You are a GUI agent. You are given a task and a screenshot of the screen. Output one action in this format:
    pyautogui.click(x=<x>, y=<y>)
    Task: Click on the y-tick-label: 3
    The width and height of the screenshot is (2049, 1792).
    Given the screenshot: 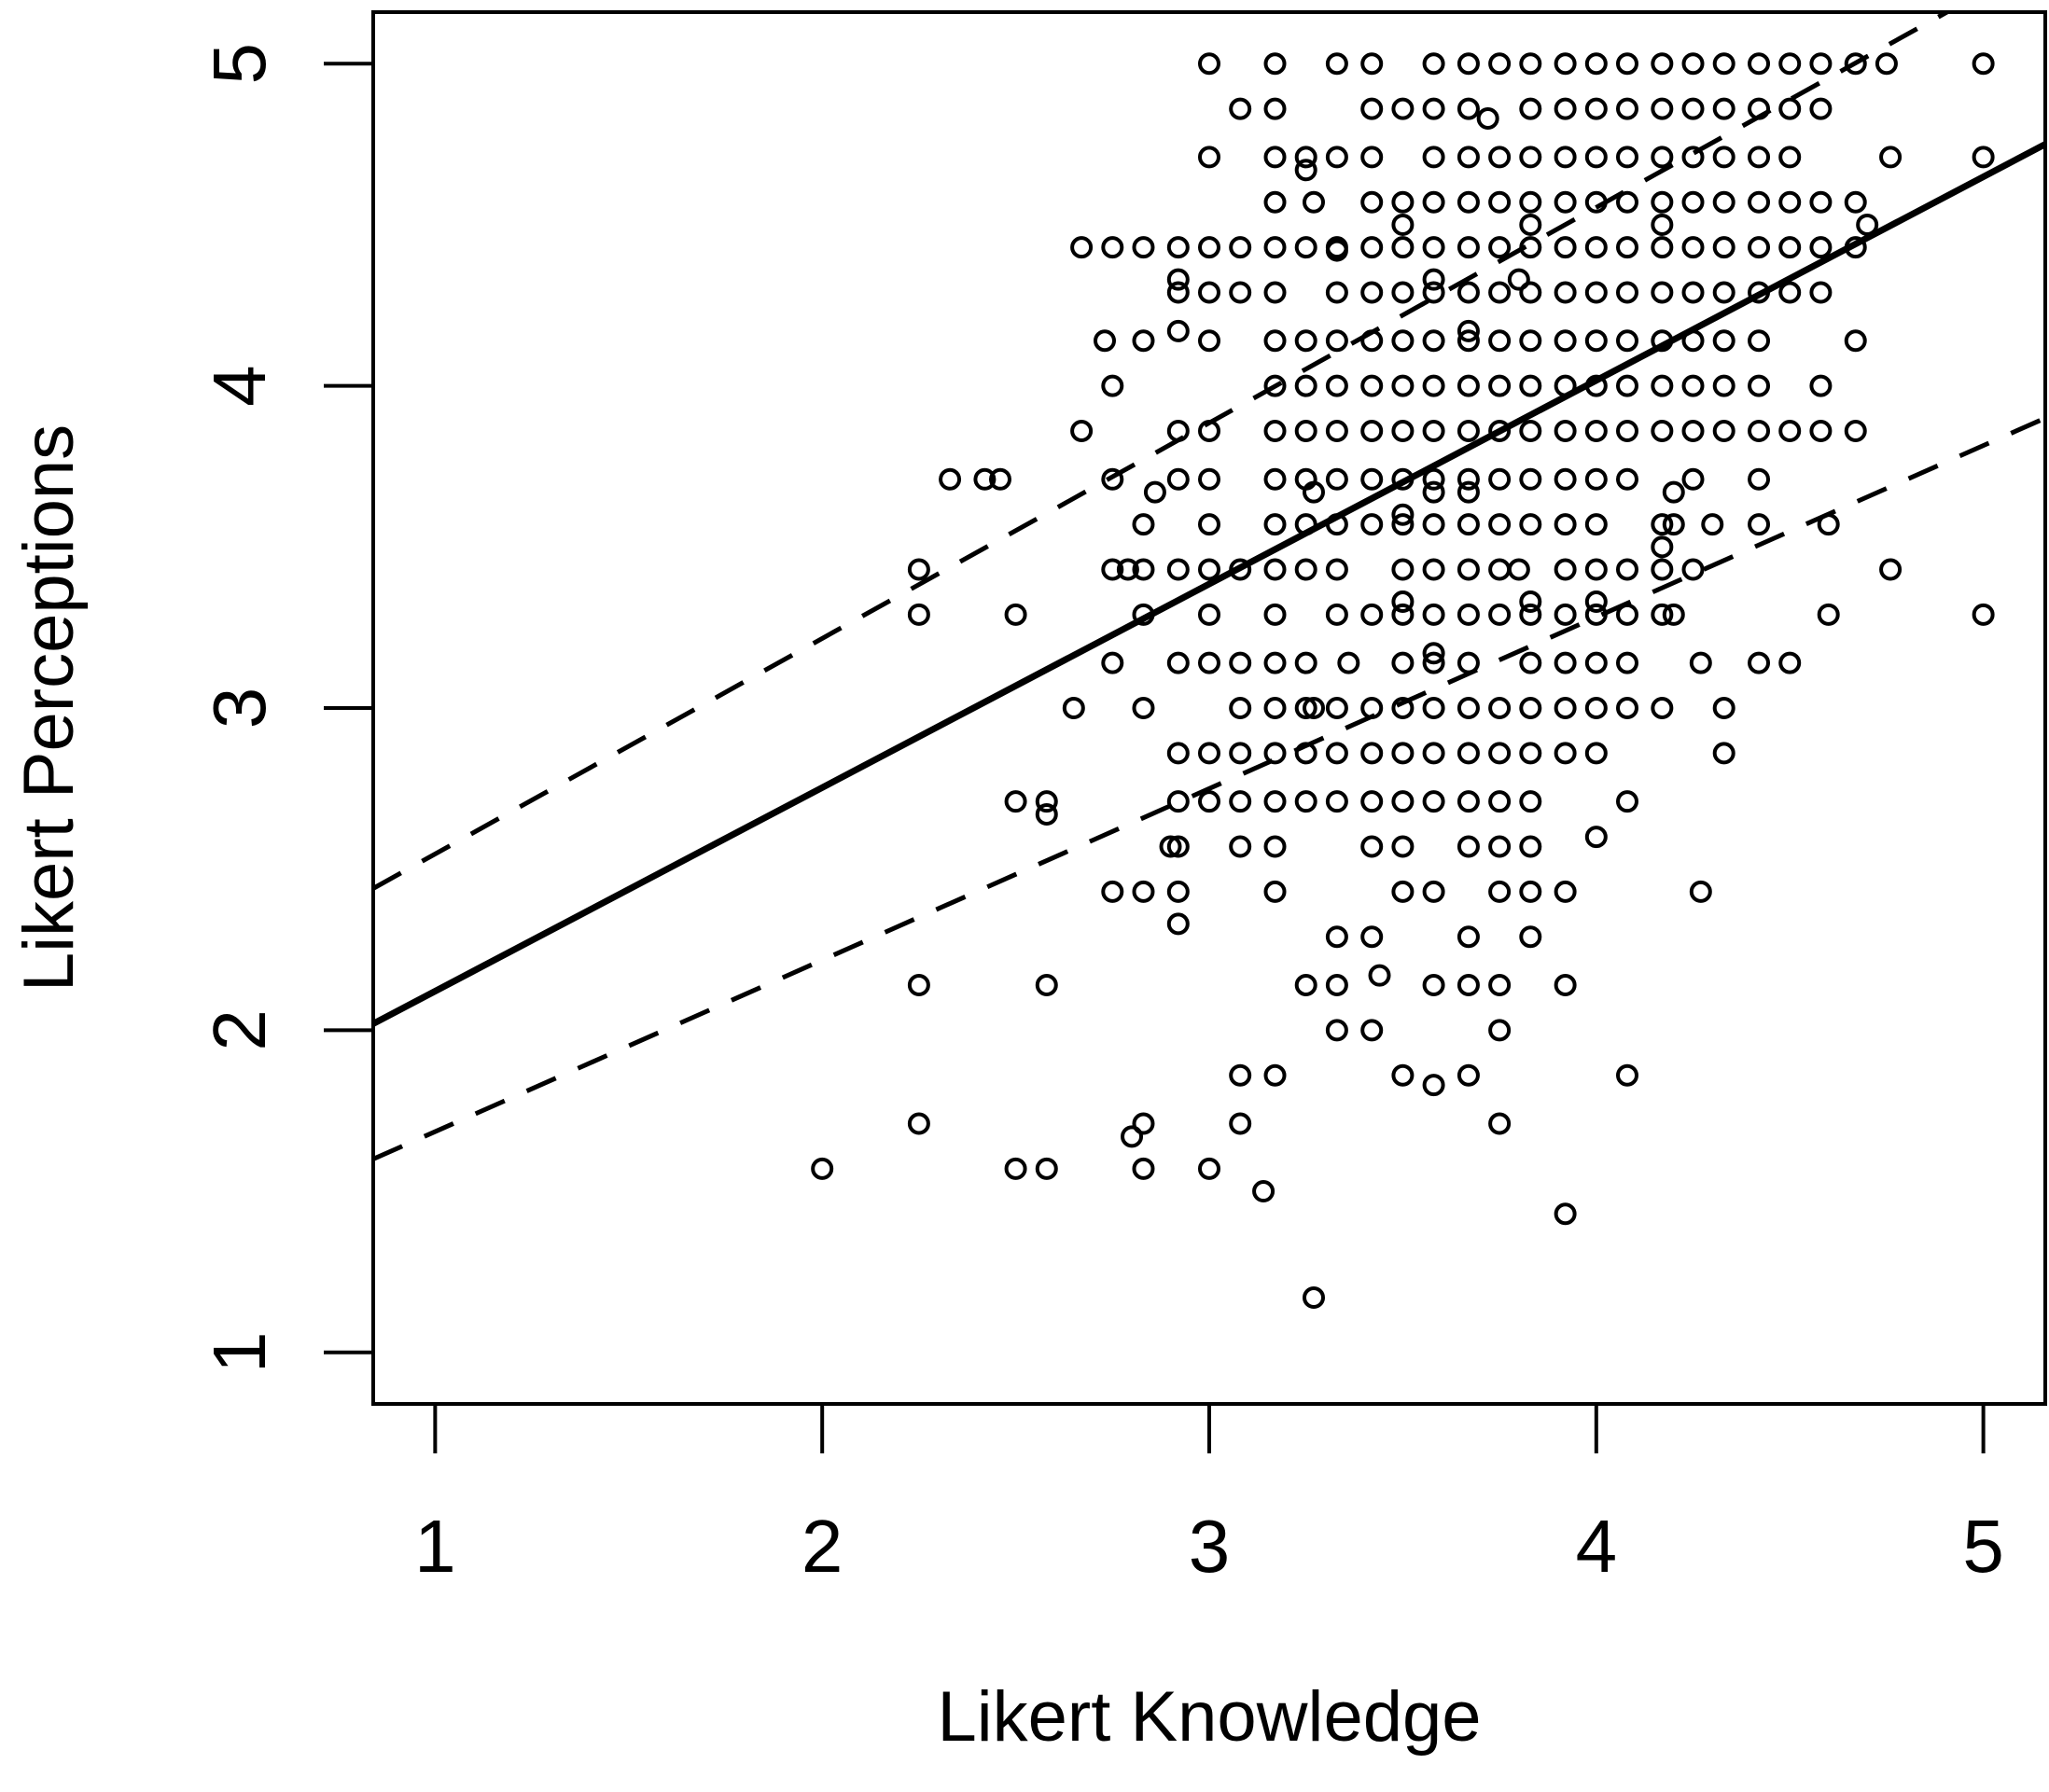 What is the action you would take?
    pyautogui.click(x=239, y=708)
    